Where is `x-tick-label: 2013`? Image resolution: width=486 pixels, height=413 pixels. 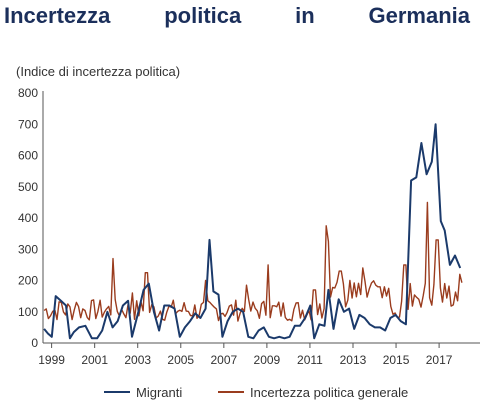 x-tick-label: 2013 is located at coordinates (353, 360).